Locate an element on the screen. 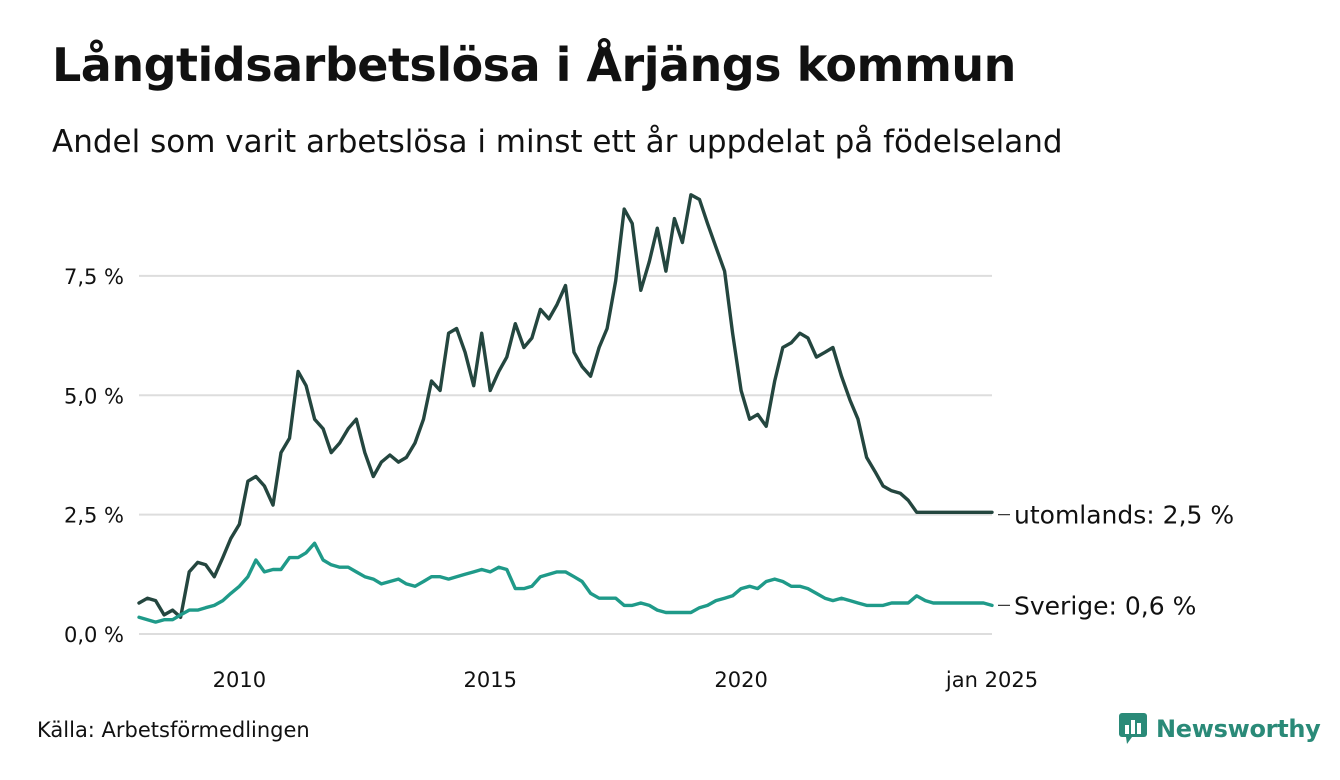 The height and width of the screenshot is (780, 1340). end-label-sverige: Sverige: 0,6 % is located at coordinates (1105, 605).